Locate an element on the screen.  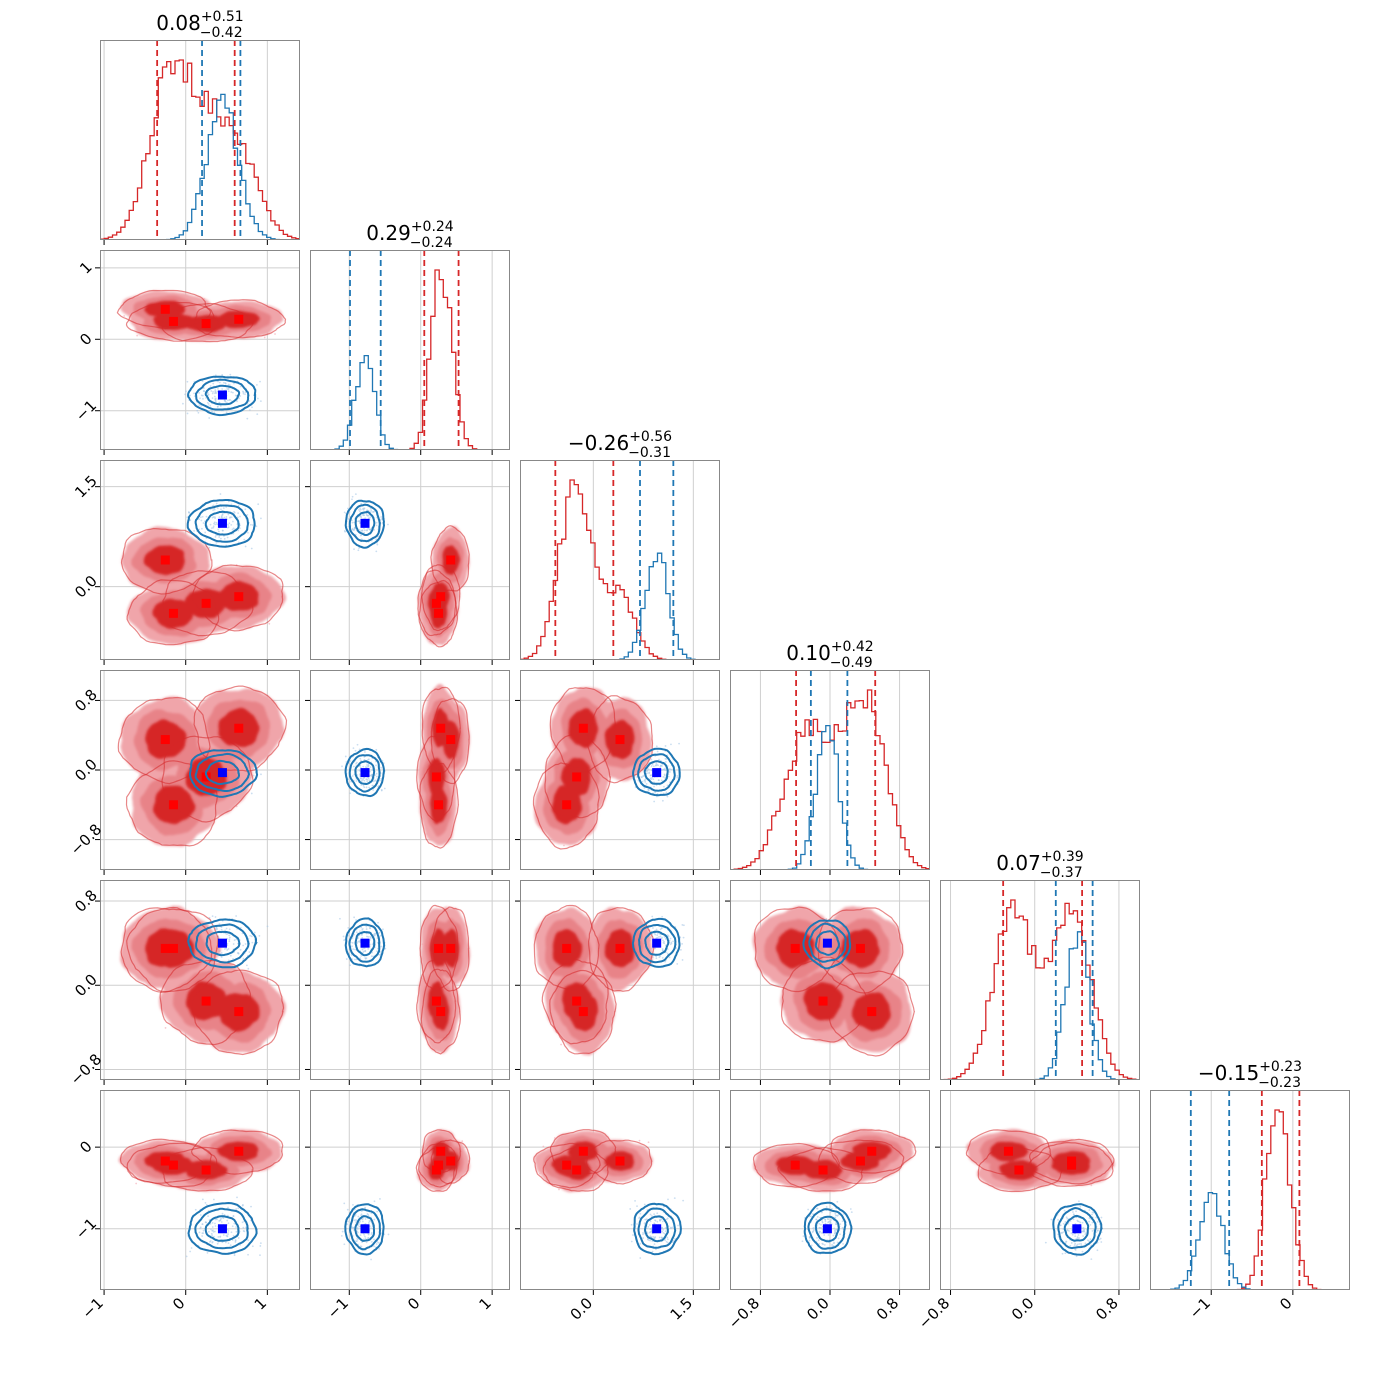
x-tick-label: 0.8 is located at coordinates (1107, 1309).